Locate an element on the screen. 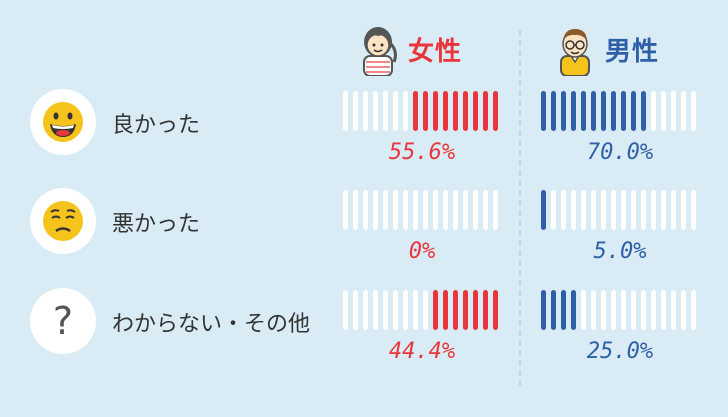 The width and height of the screenshot is (728, 417). female-header-label: 女性 is located at coordinates (435, 51).